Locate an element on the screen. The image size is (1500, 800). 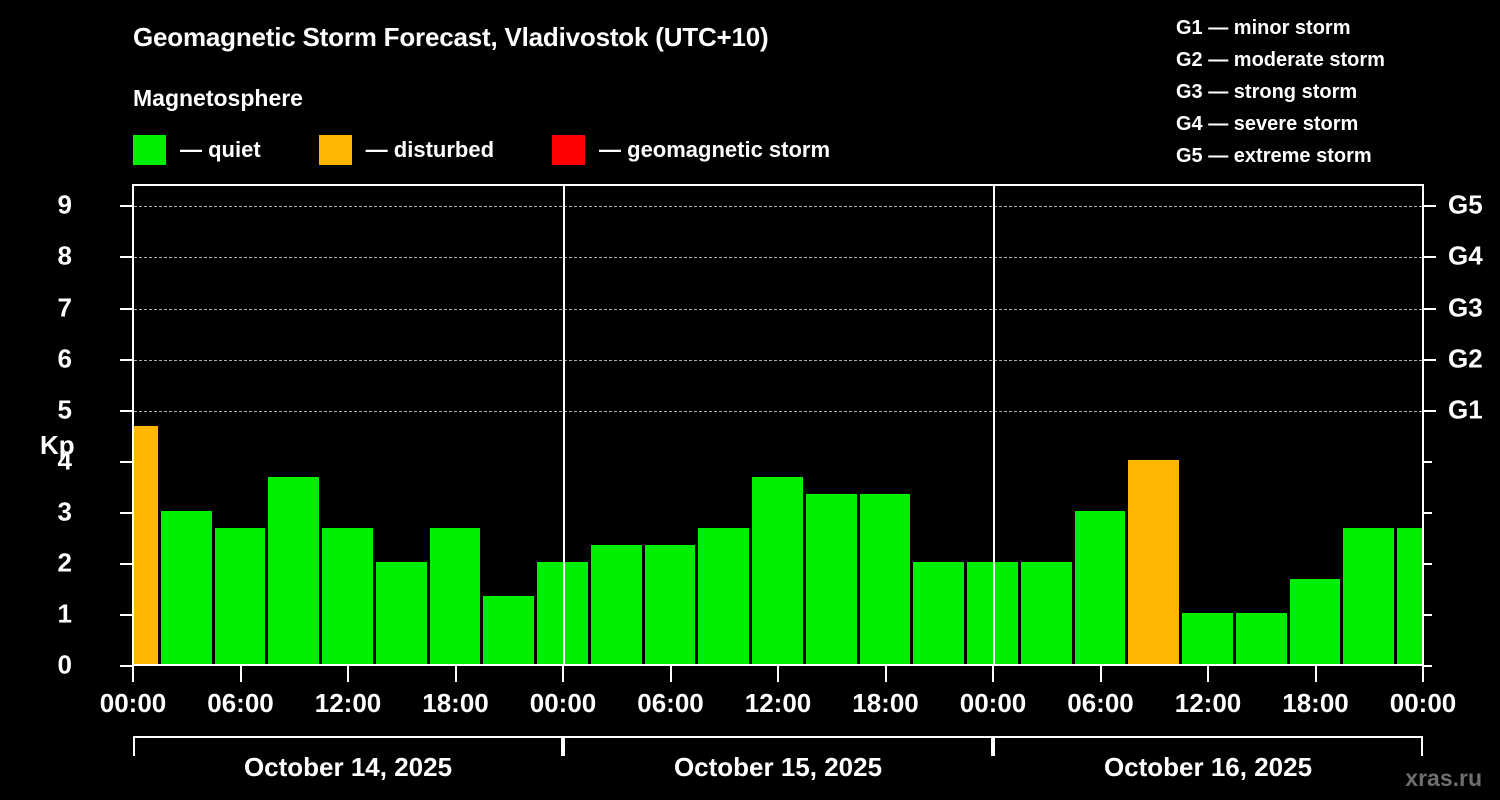
y-tick-label-4: 4 is located at coordinates (64, 460).